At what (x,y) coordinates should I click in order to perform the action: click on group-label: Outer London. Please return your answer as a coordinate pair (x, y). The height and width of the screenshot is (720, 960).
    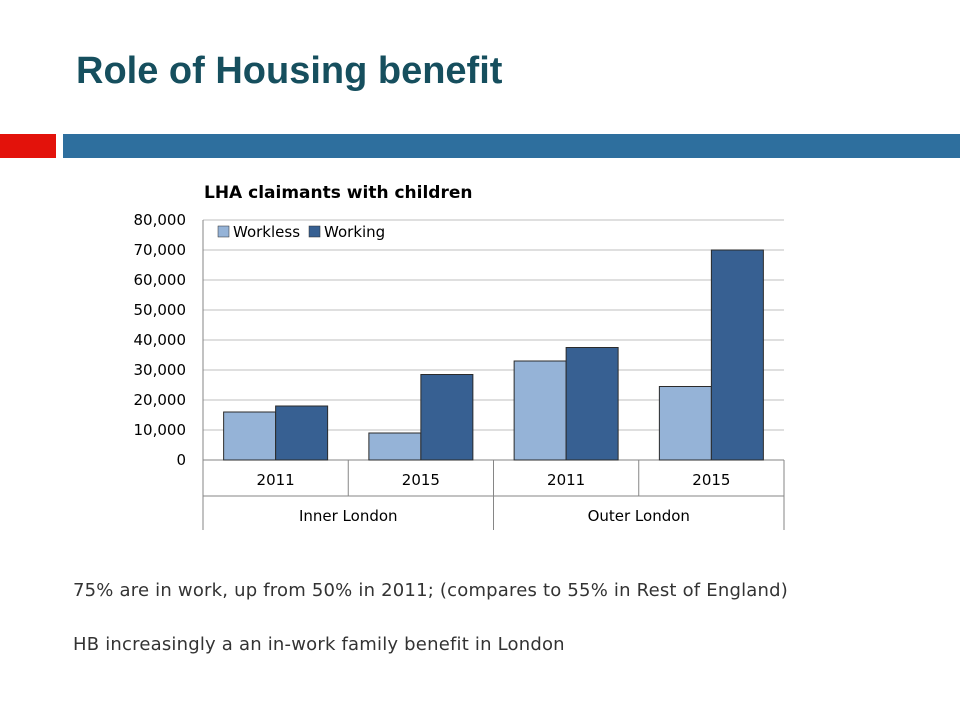
    Looking at the image, I should click on (639, 516).